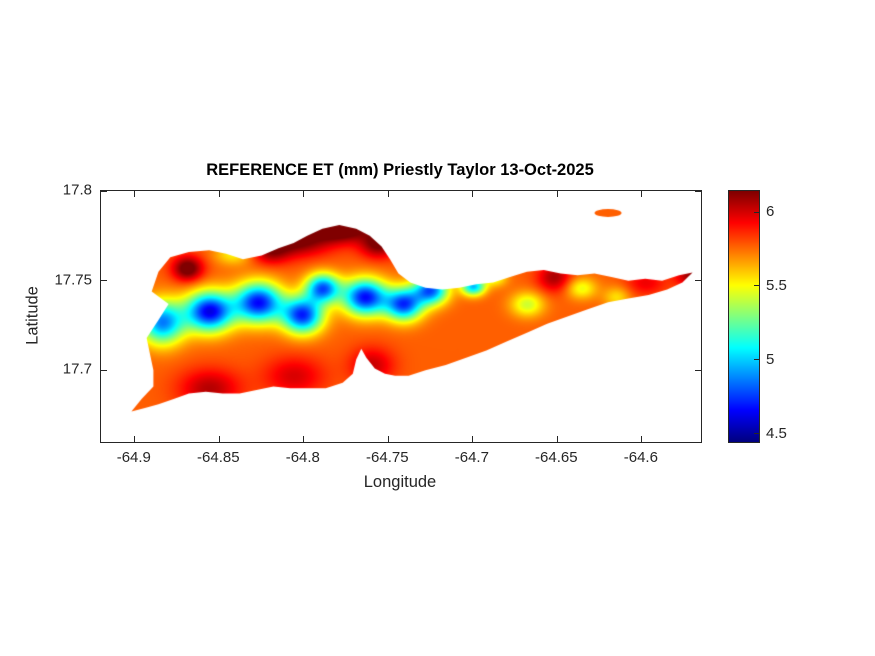 This screenshot has width=875, height=656. Describe the element at coordinates (471, 457) in the screenshot. I see `x-tick-label: -64.7` at that location.